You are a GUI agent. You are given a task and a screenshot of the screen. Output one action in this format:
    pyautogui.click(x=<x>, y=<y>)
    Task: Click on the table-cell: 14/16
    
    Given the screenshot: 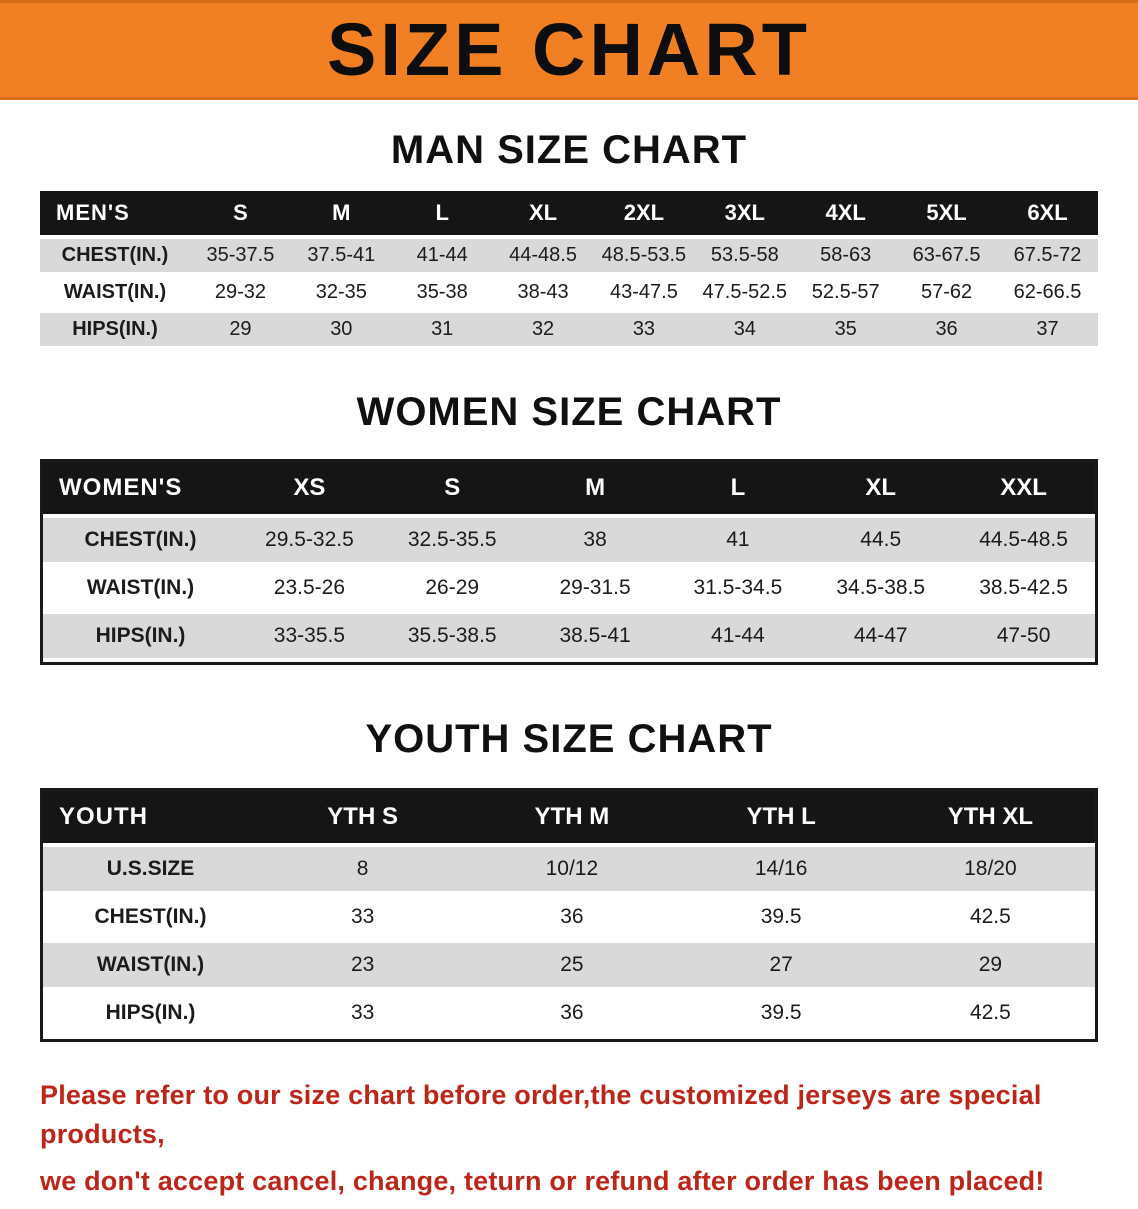 What is the action you would take?
    pyautogui.click(x=781, y=870)
    